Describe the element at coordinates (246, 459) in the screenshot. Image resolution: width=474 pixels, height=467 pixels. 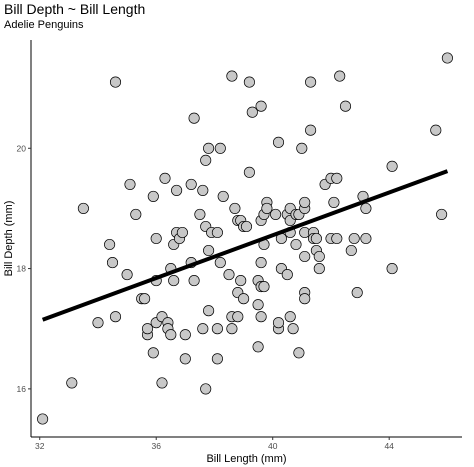
I see `x-axis-title: Bill Length (mm)` at that location.